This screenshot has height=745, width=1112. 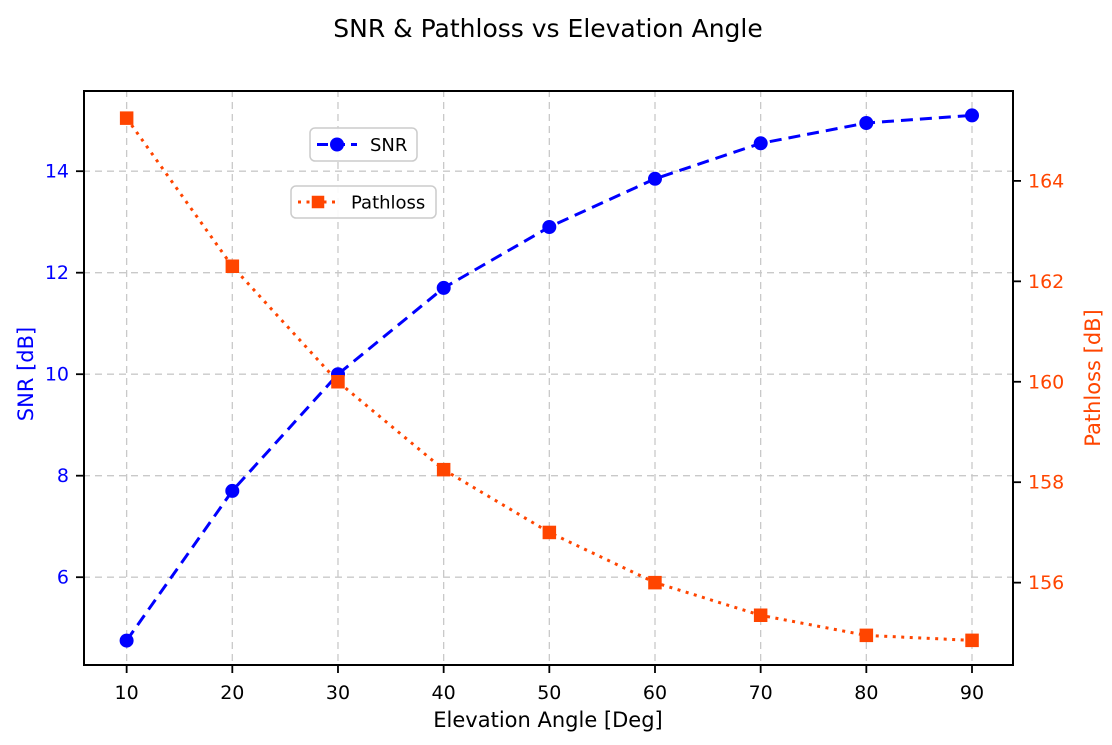 What do you see at coordinates (57, 375) in the screenshot?
I see `y-tick-label-left: 10` at bounding box center [57, 375].